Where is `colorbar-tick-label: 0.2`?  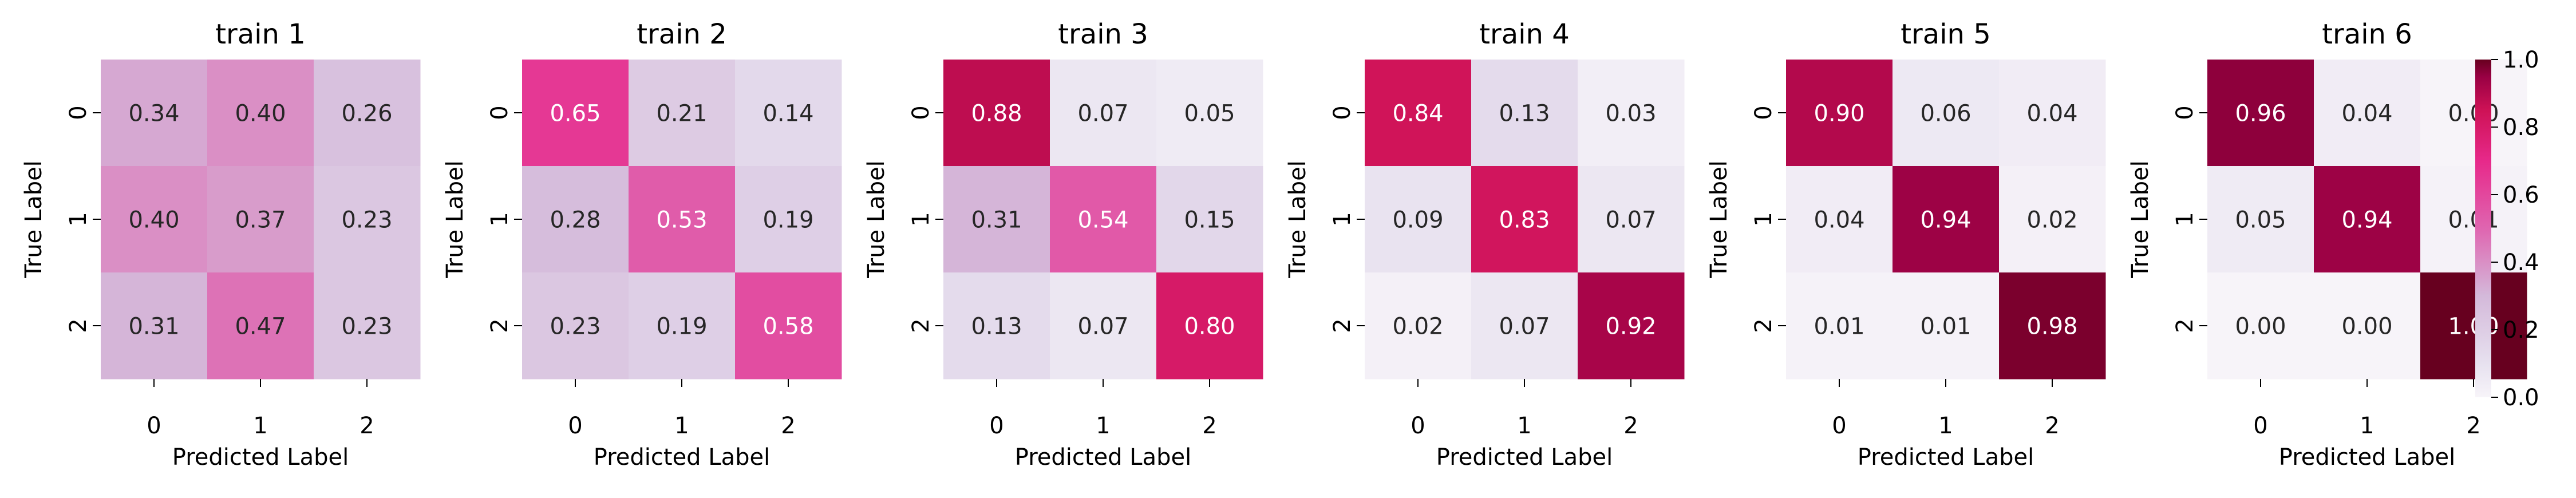
colorbar-tick-label: 0.2 is located at coordinates (2521, 330).